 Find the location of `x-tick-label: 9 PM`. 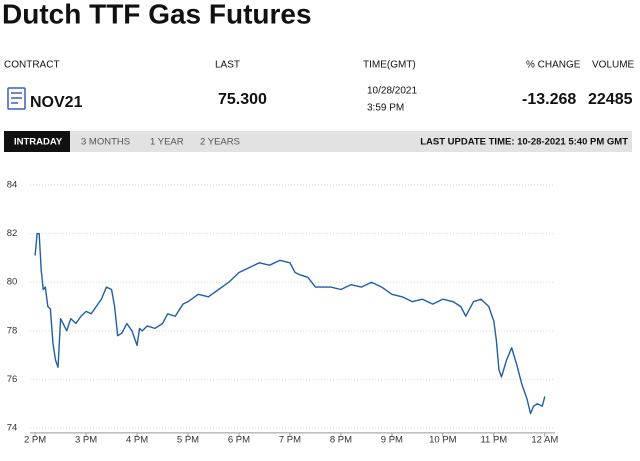

x-tick-label: 9 PM is located at coordinates (392, 439).